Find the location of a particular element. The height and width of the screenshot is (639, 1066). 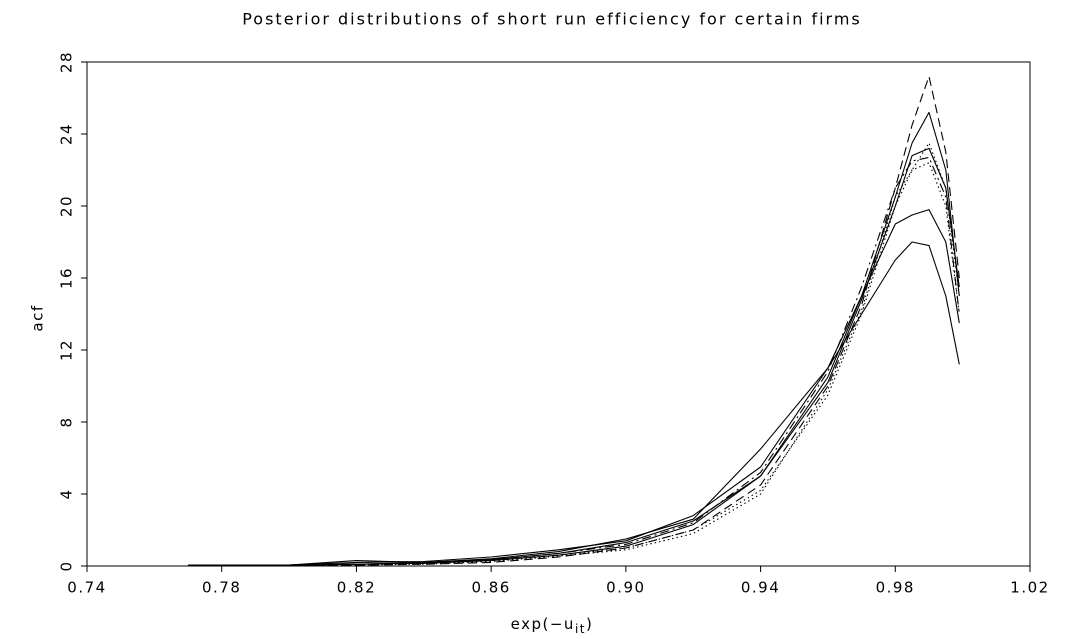

y-tick-label: 8 is located at coordinates (67, 421).